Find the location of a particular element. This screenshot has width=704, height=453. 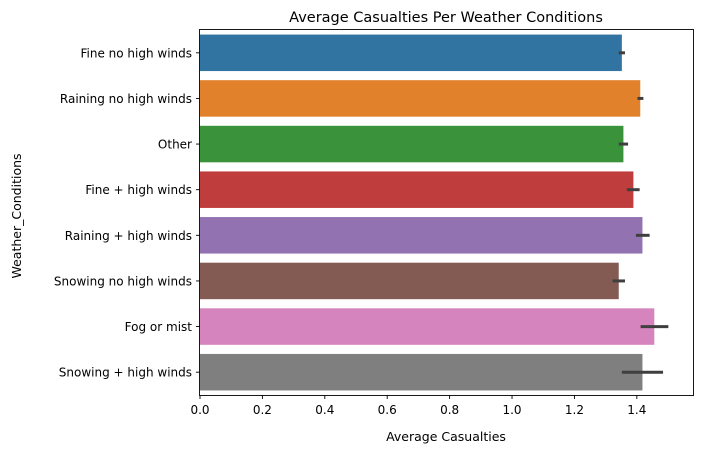

x-tick-label: 0.4 is located at coordinates (324, 410).